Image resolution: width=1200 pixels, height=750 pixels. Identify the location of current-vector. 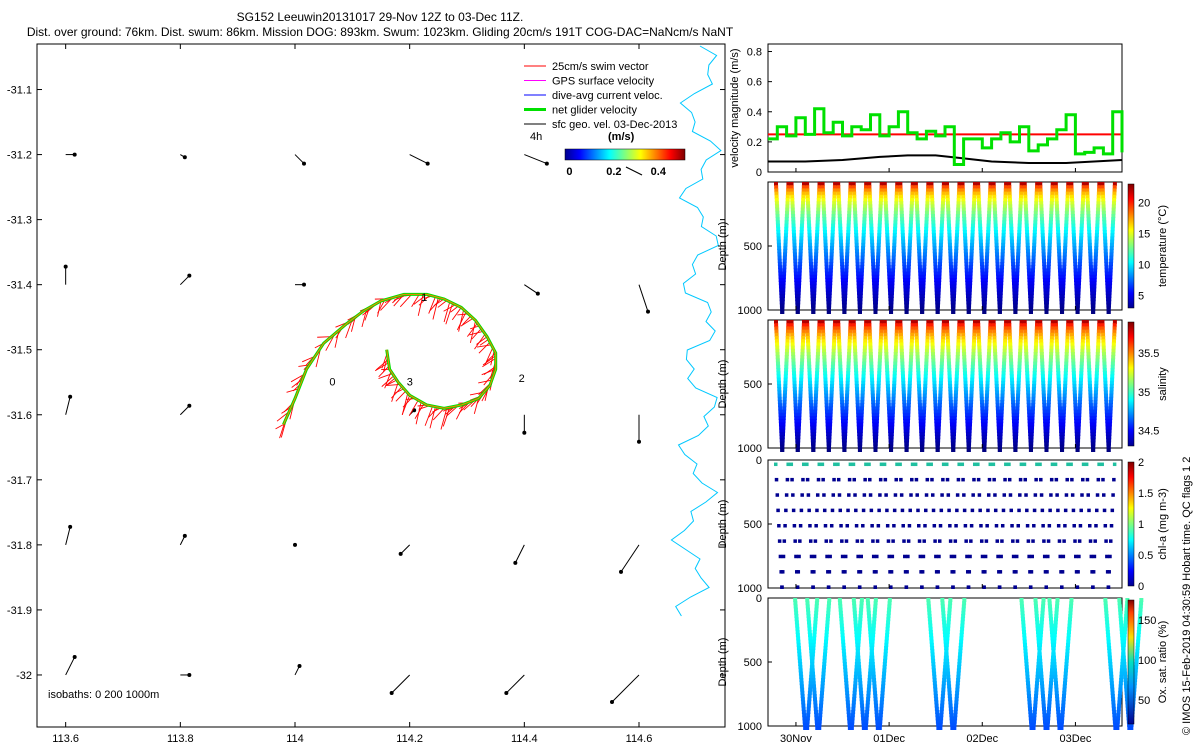
(405, 549).